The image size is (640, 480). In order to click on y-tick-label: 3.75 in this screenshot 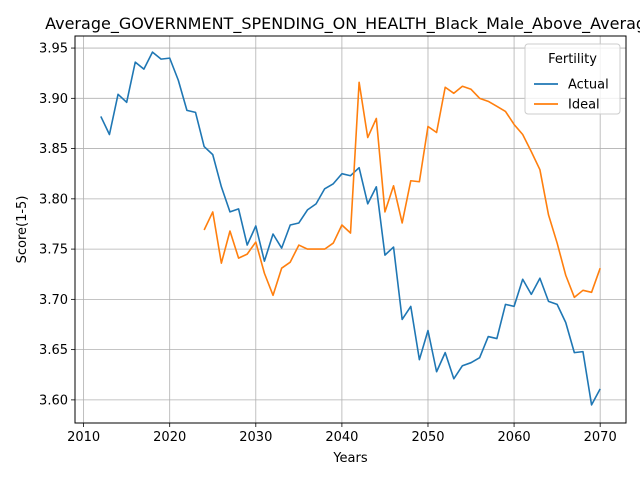, I will do `click(53, 250)`.